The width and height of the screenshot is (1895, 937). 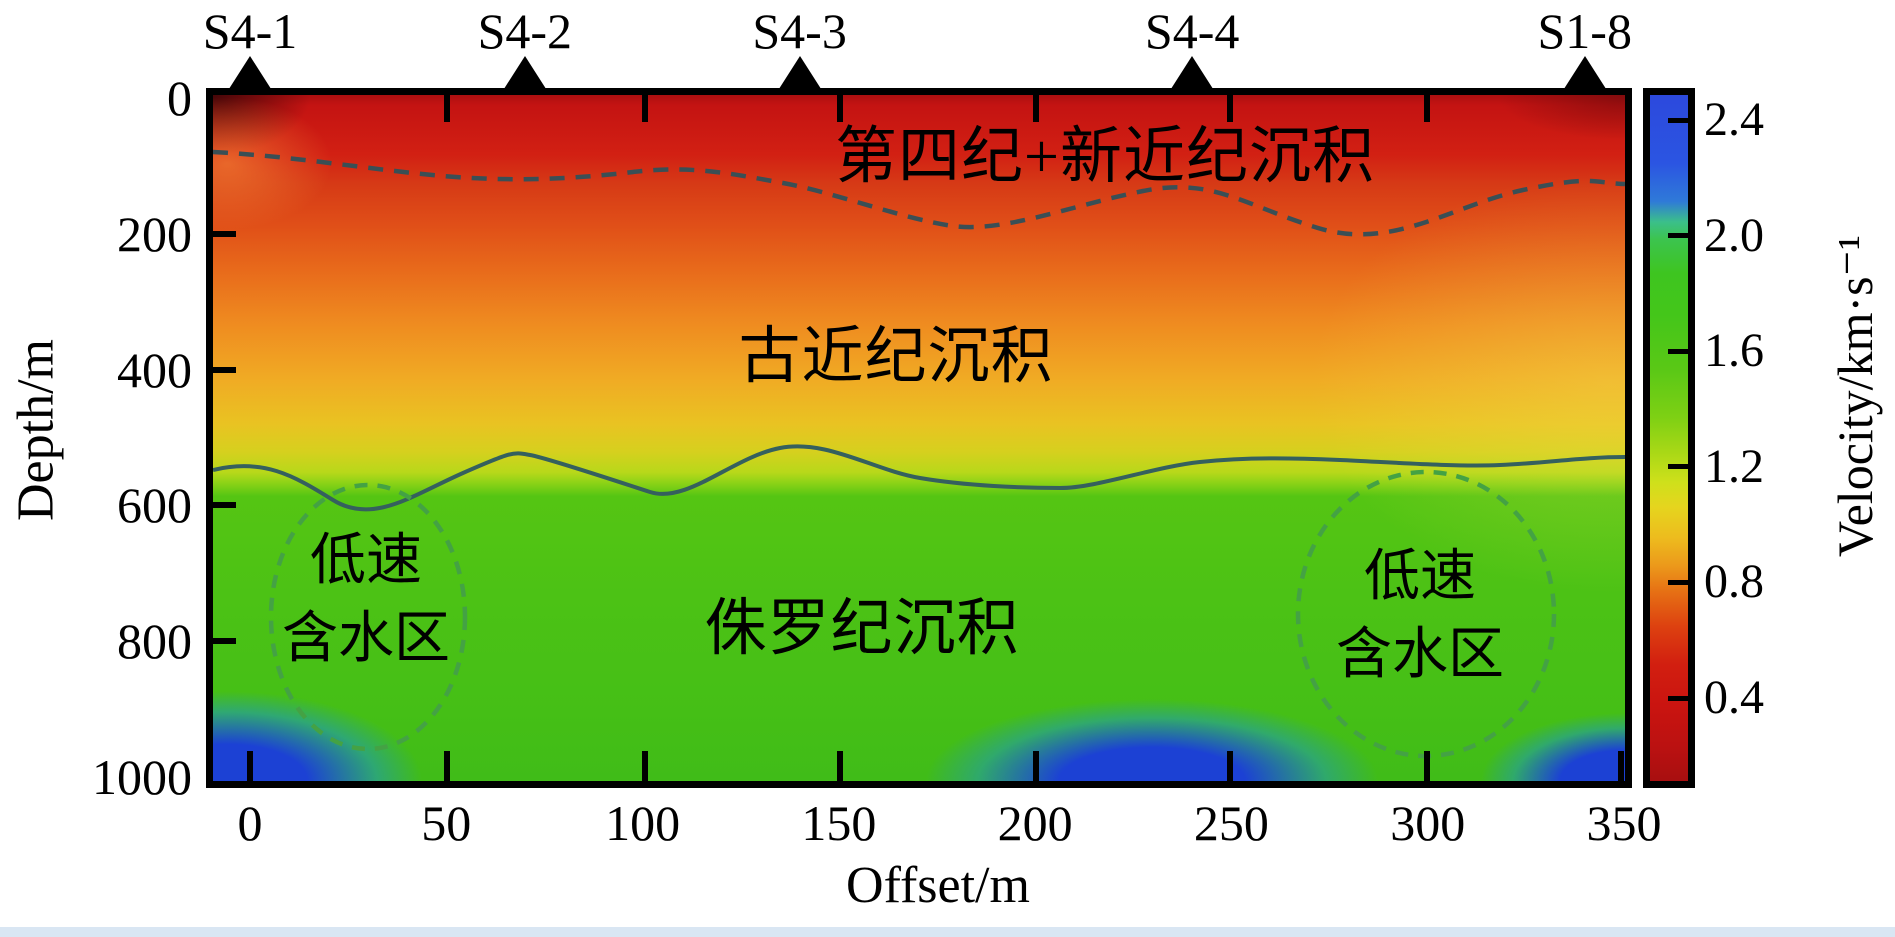 What do you see at coordinates (154, 369) in the screenshot?
I see `y-tick-400: 400` at bounding box center [154, 369].